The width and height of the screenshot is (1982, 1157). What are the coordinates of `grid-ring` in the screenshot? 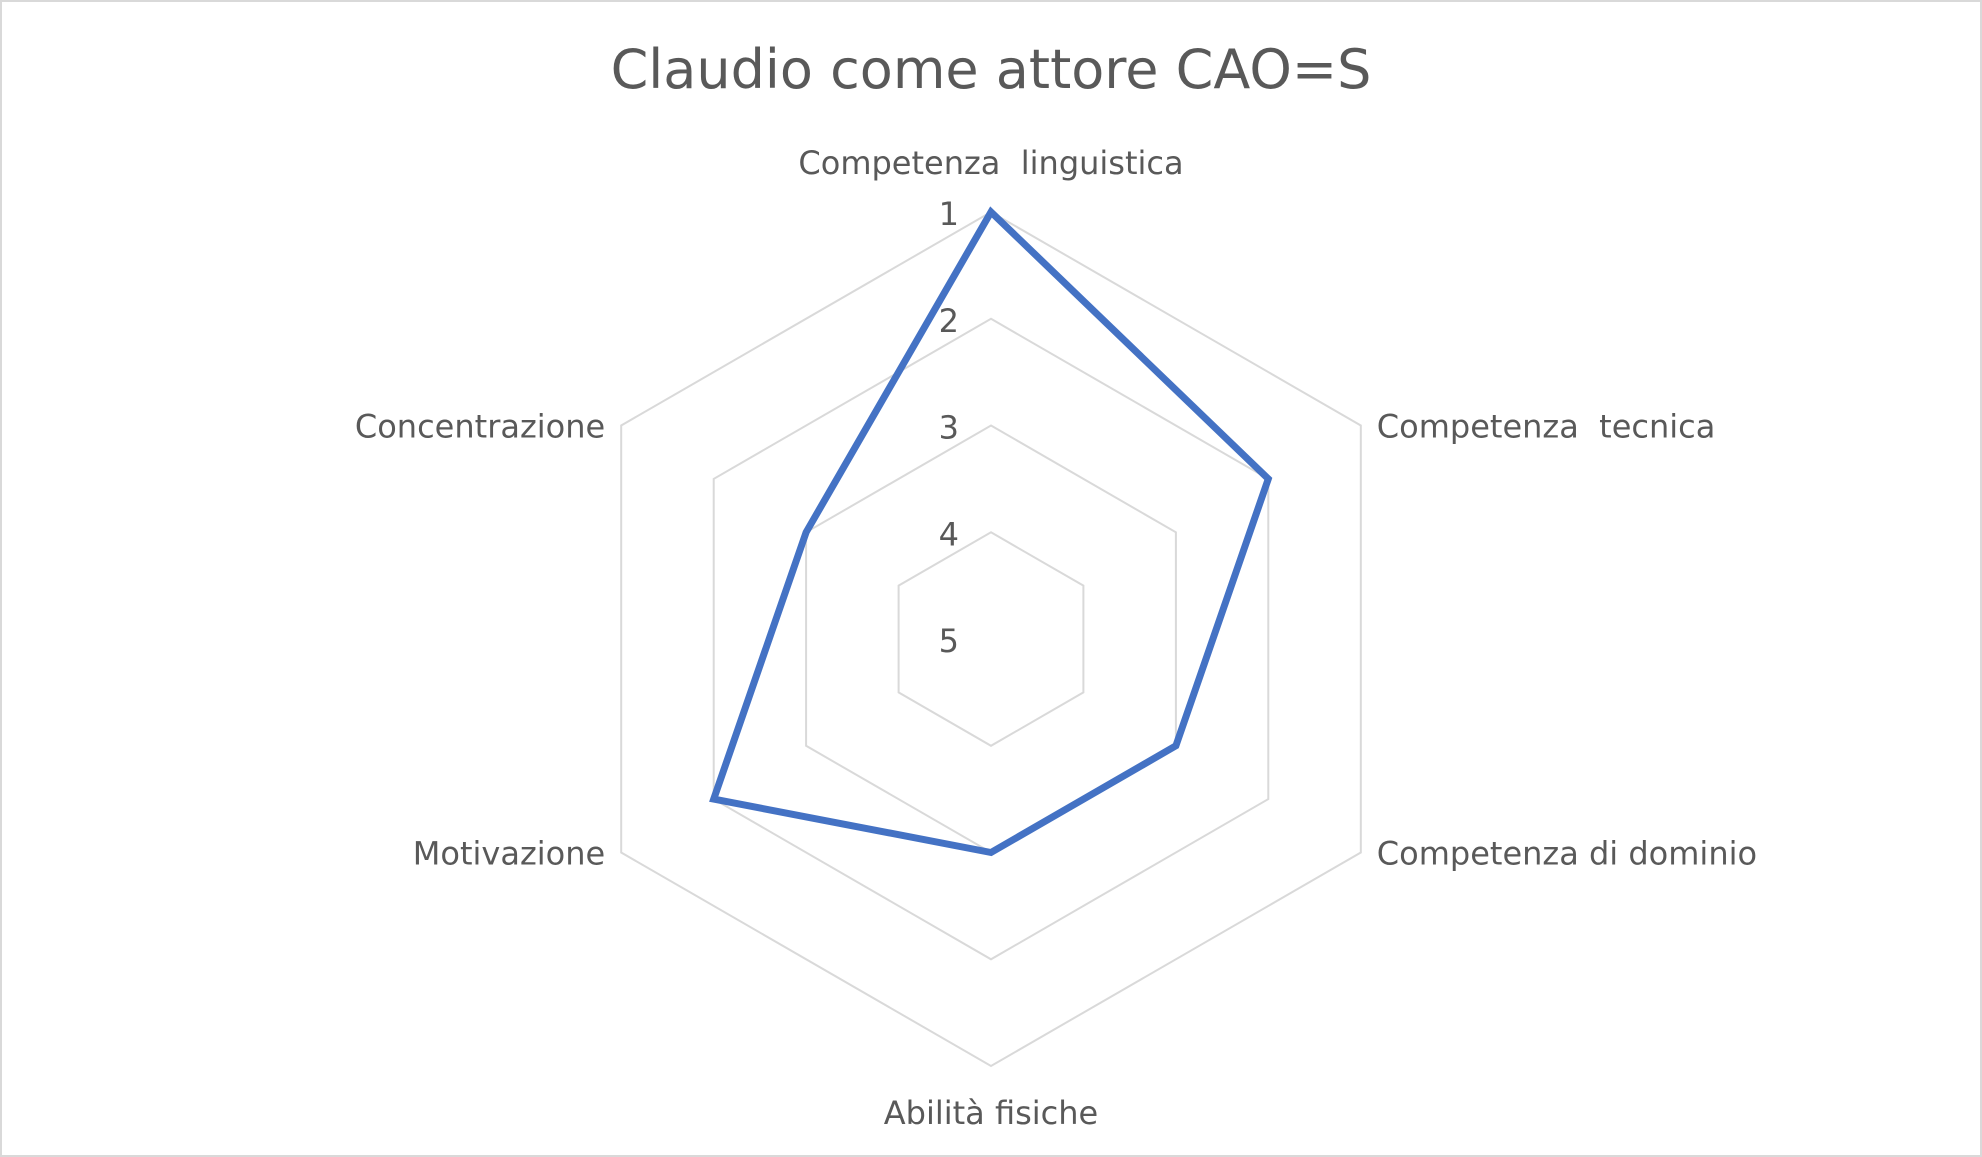 It's located at (991, 639).